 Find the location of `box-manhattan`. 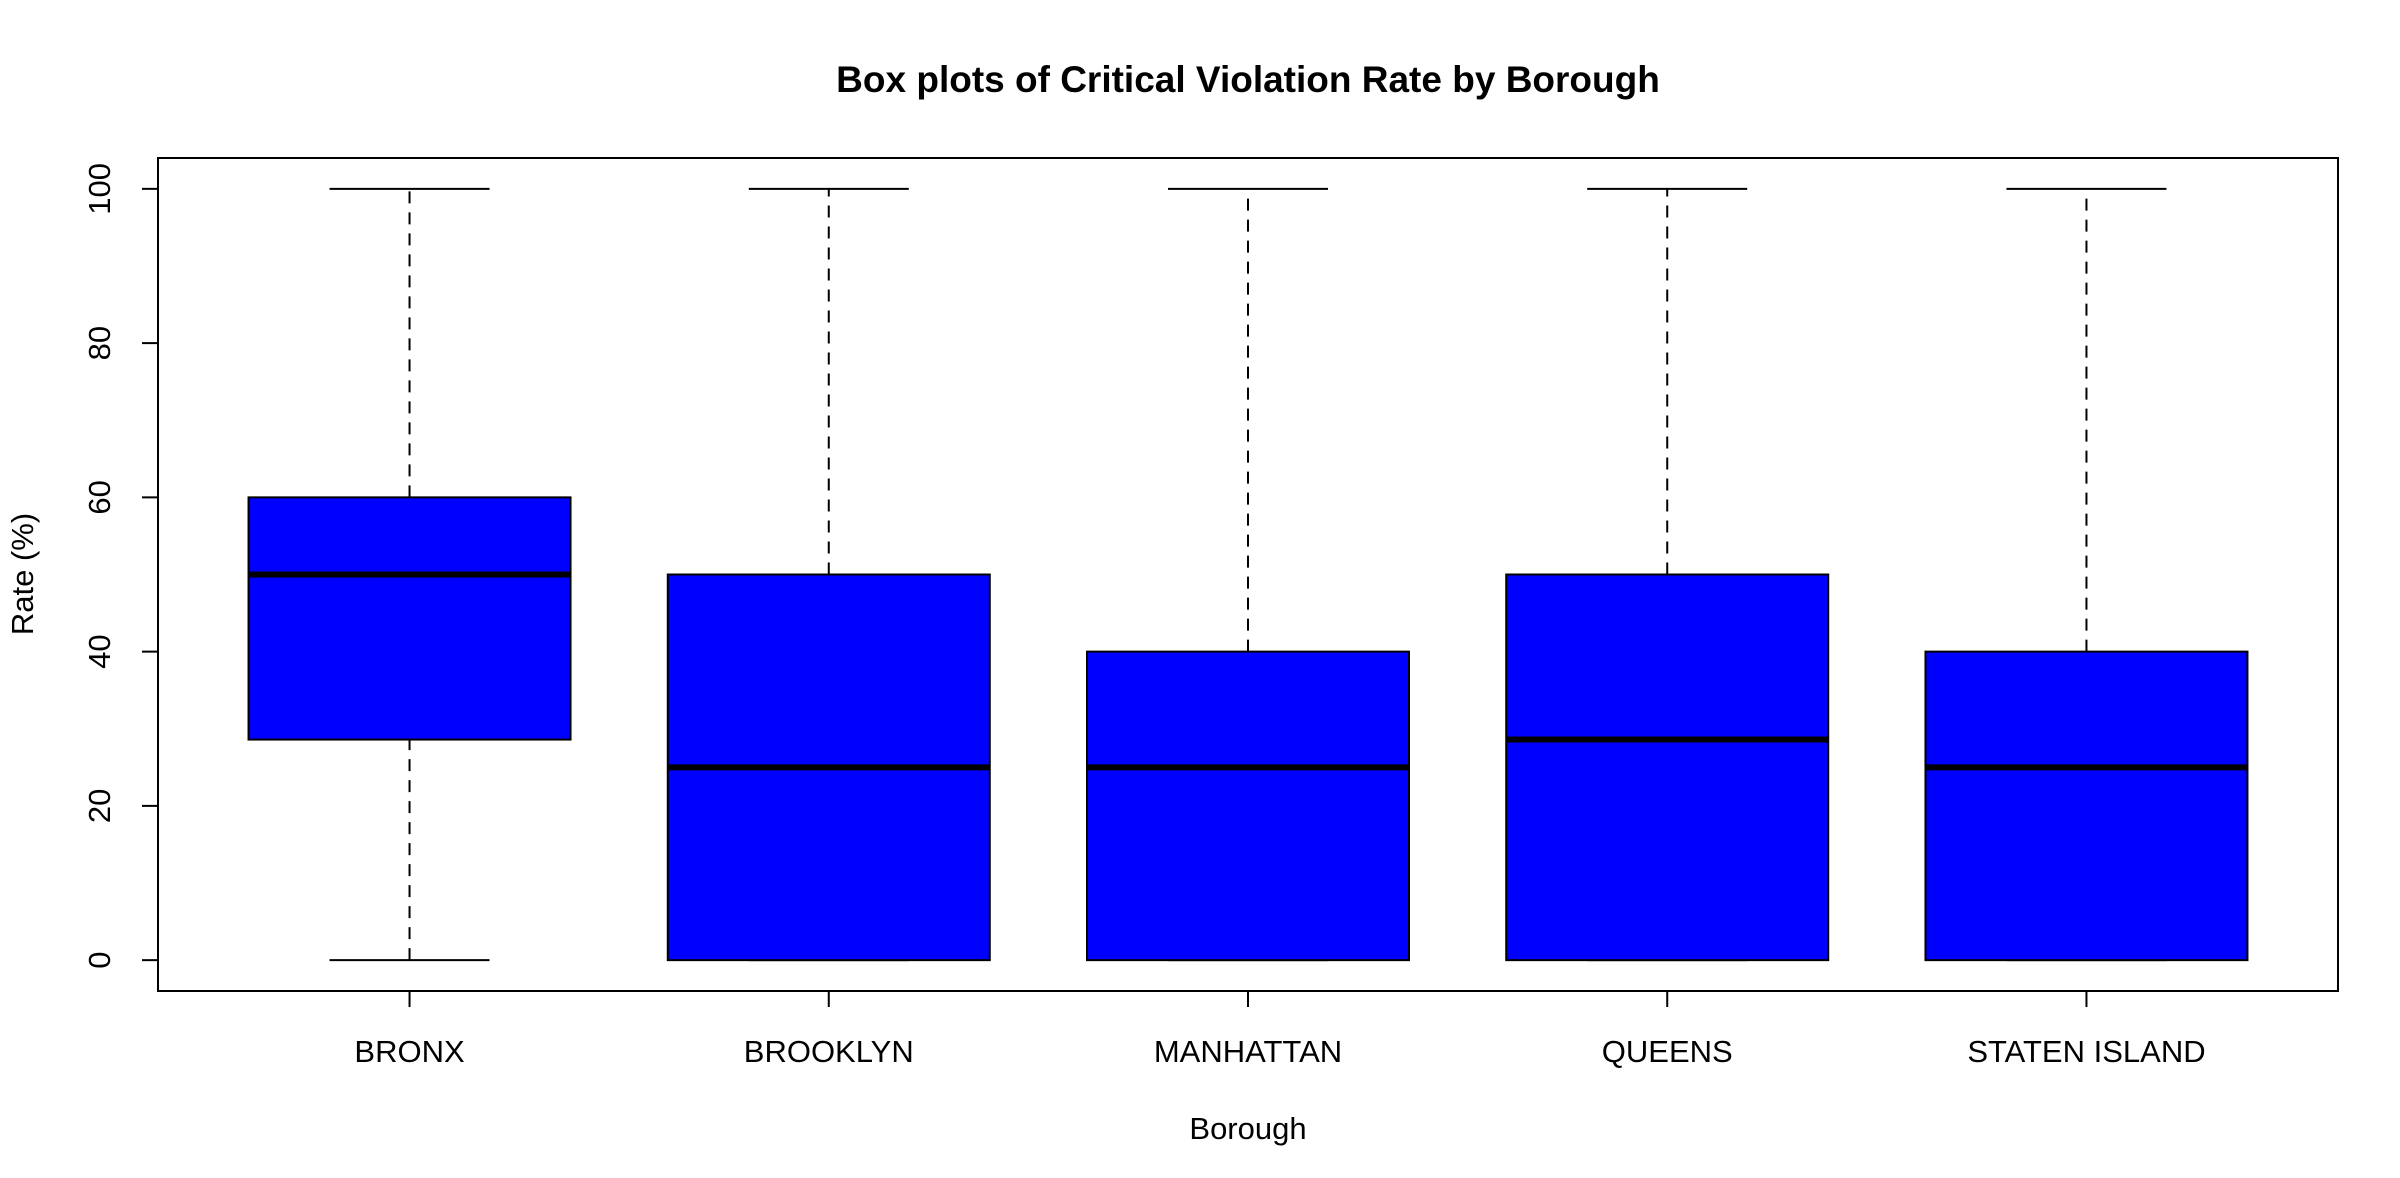

box-manhattan is located at coordinates (1248, 574).